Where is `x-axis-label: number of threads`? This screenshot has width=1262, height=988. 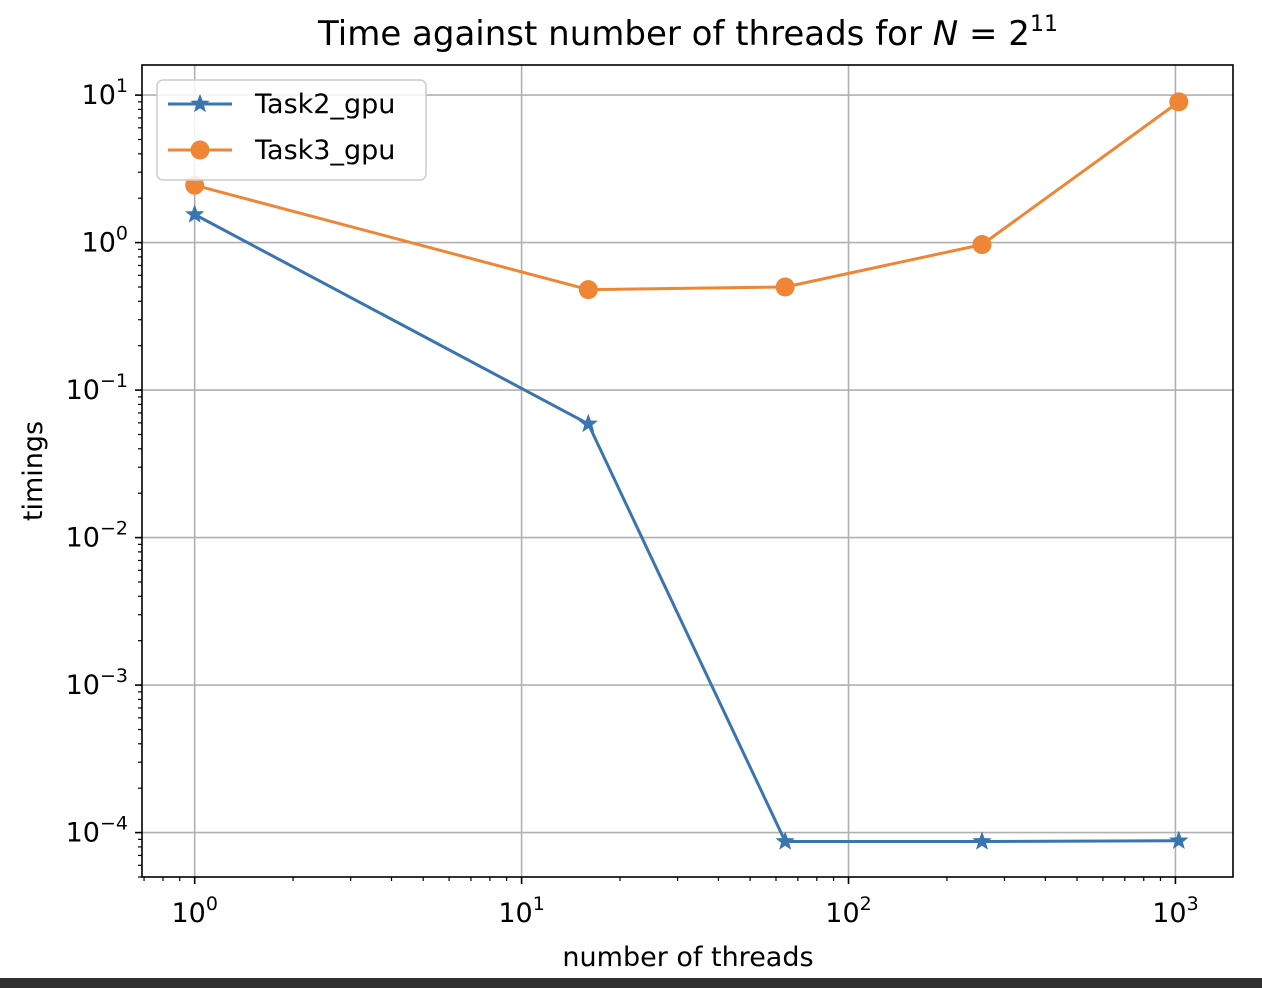
x-axis-label: number of threads is located at coordinates (687, 957).